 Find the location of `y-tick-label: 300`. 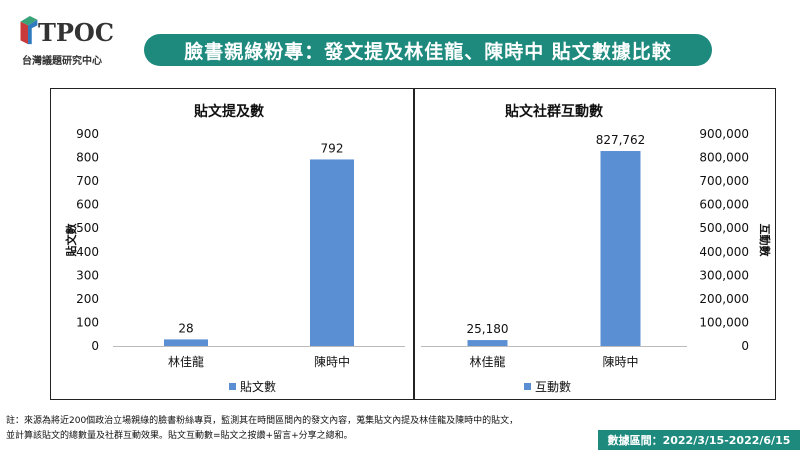

y-tick-label: 300 is located at coordinates (87, 275).